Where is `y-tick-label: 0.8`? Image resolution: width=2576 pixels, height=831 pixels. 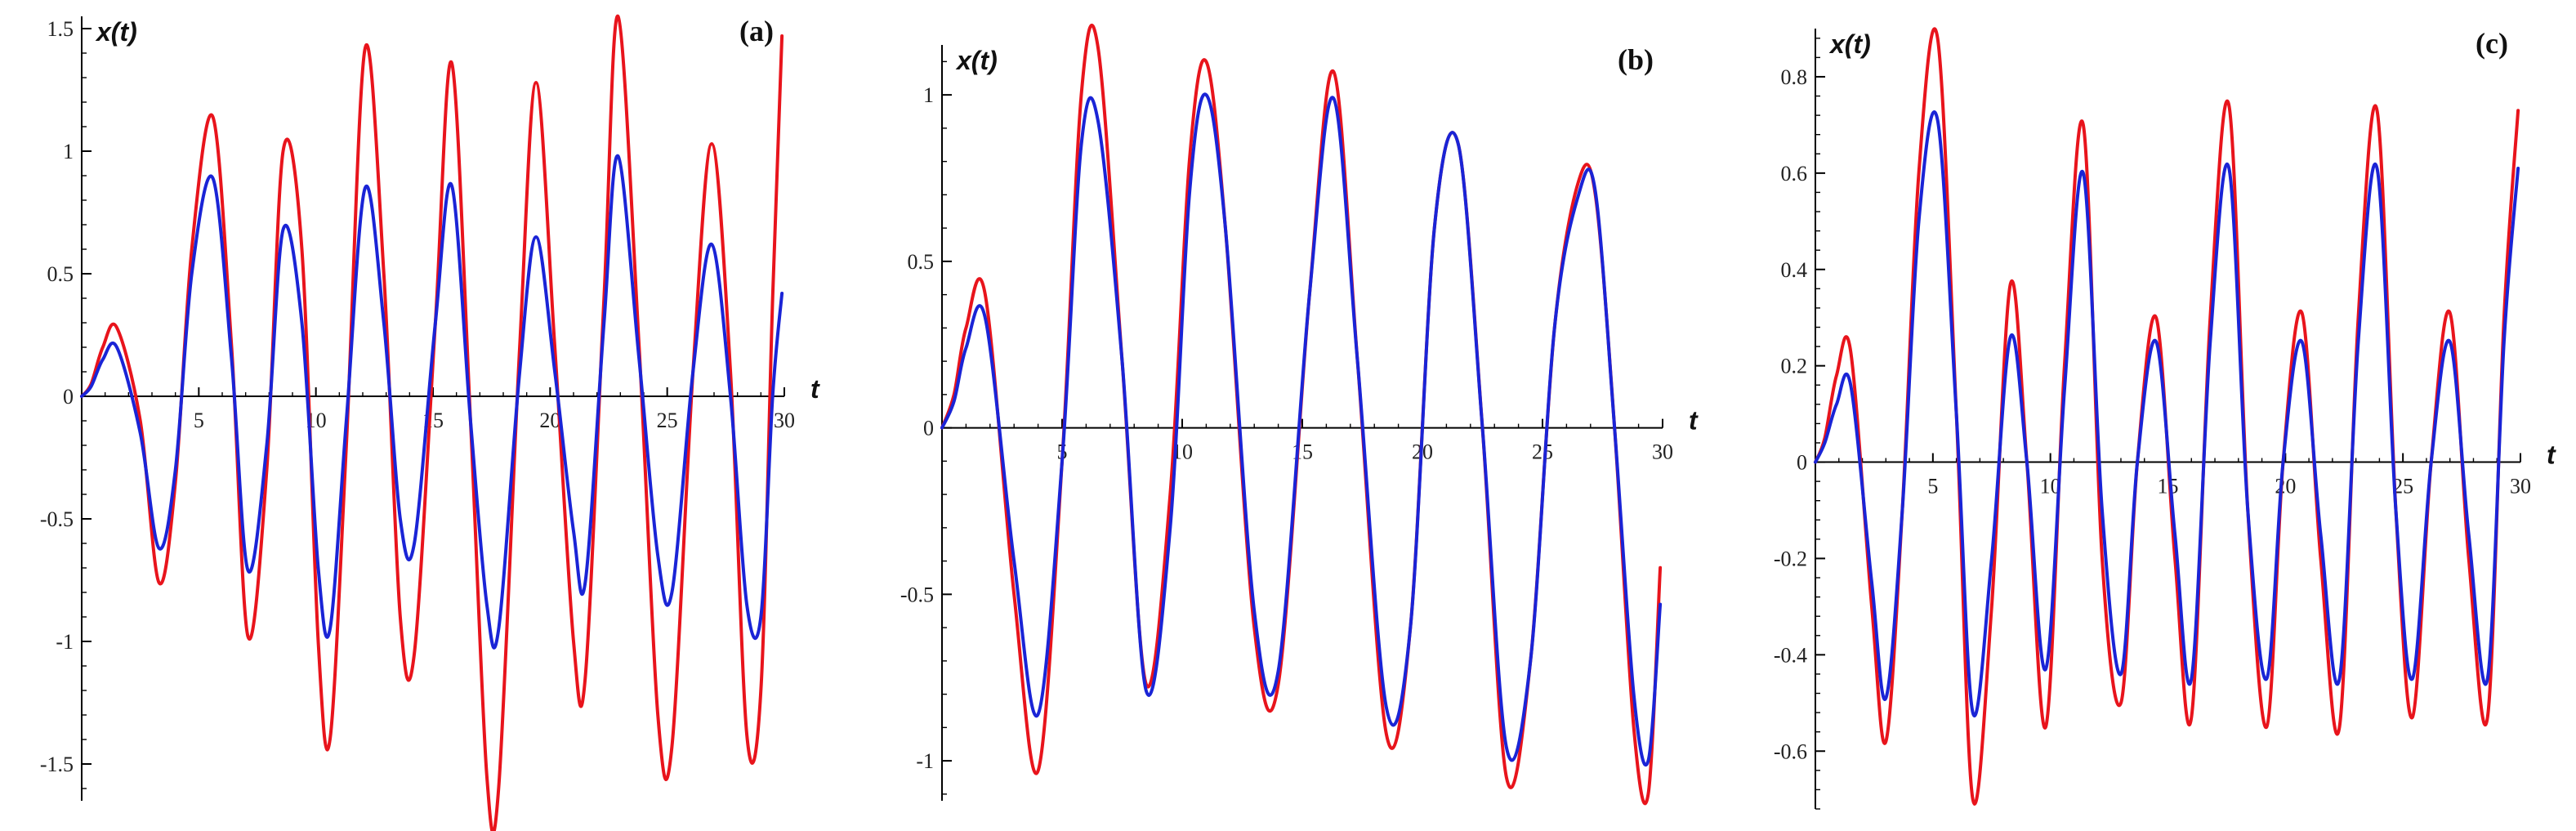 y-tick-label: 0.8 is located at coordinates (1795, 77).